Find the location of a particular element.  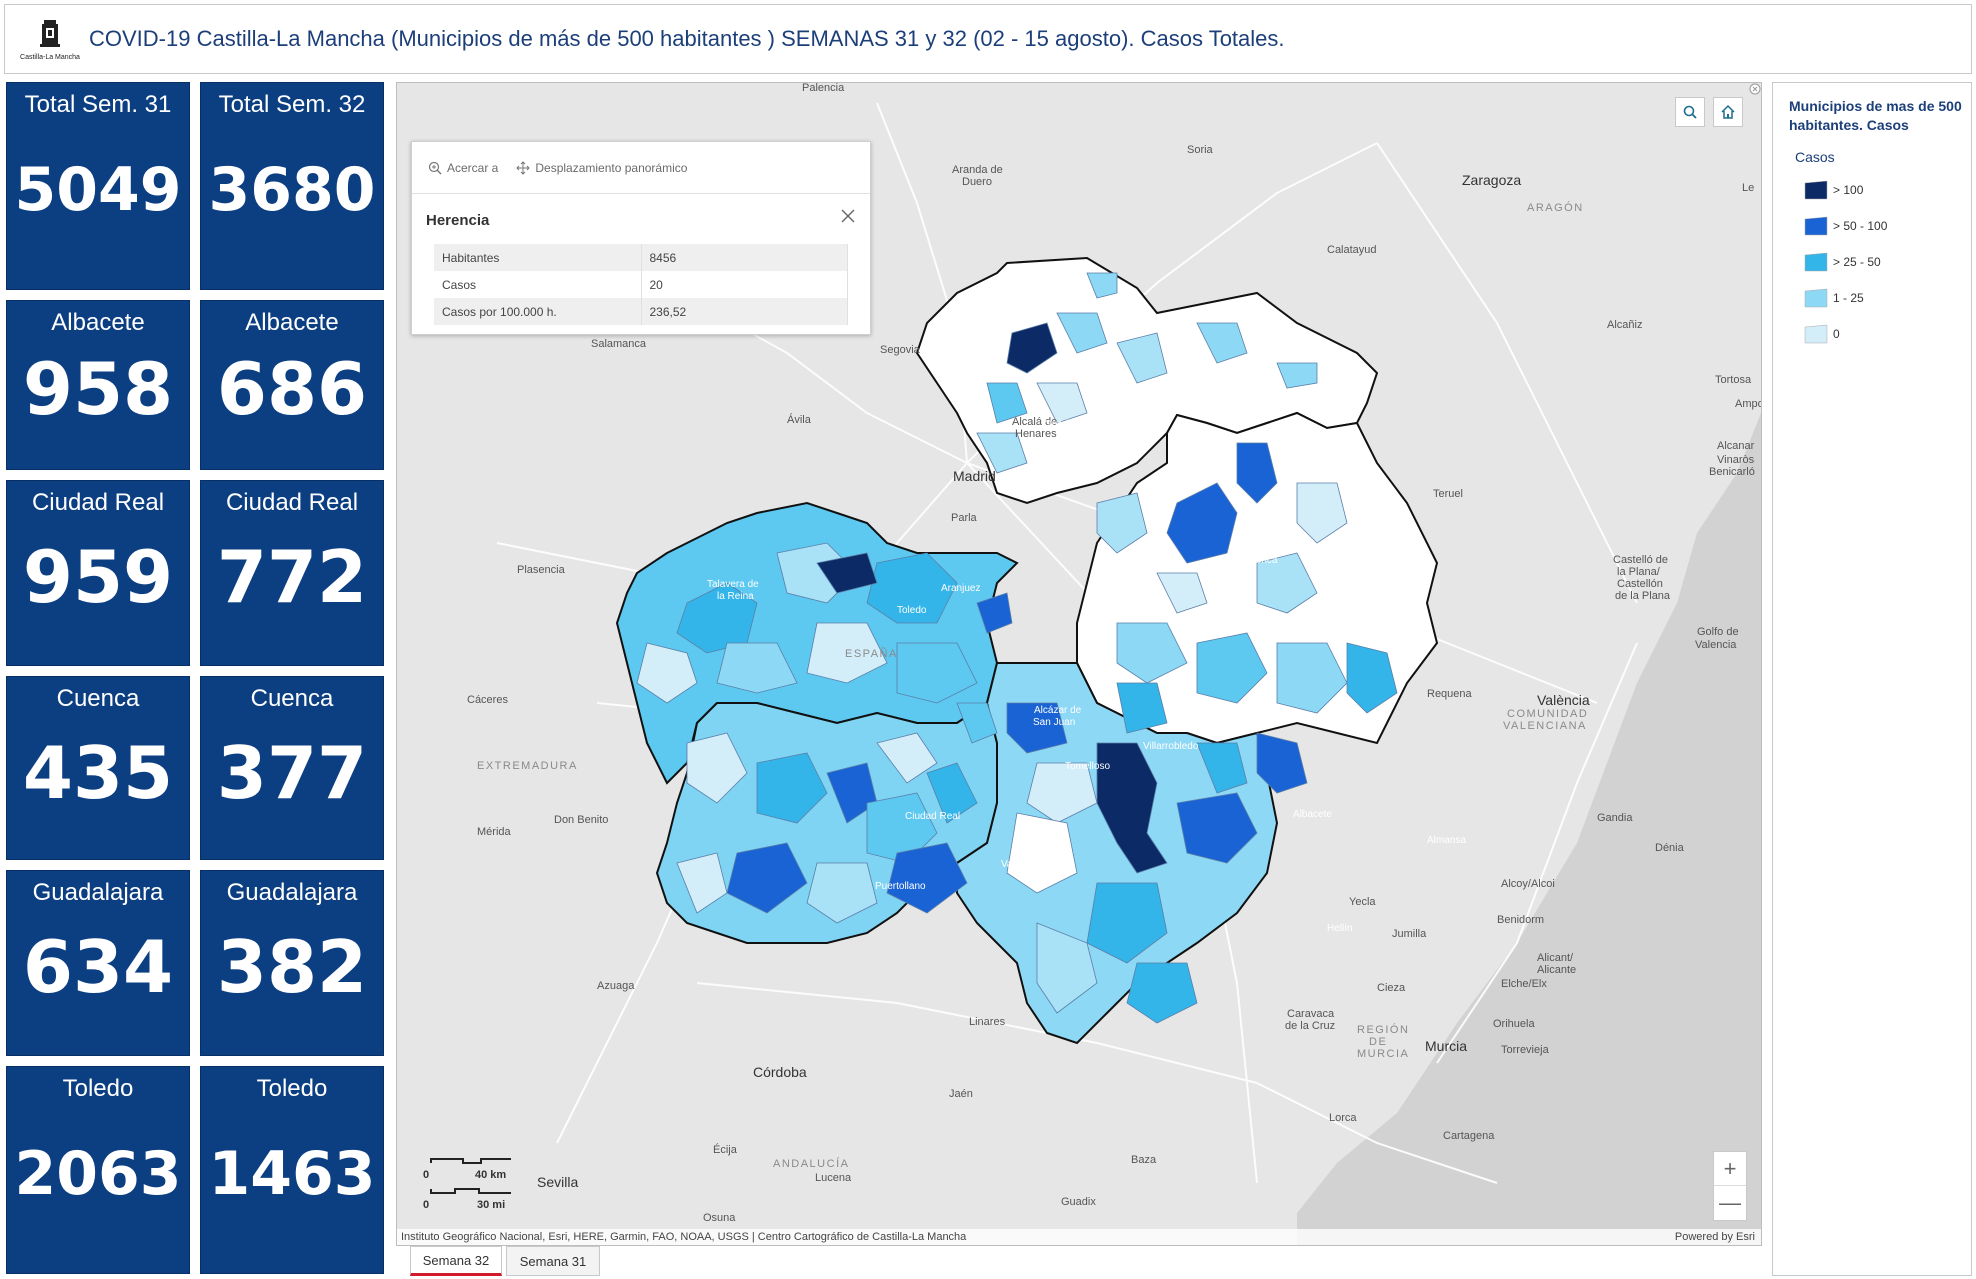

castilla-la-mancha-logo: Castilla-La Mancha is located at coordinates (50, 39).